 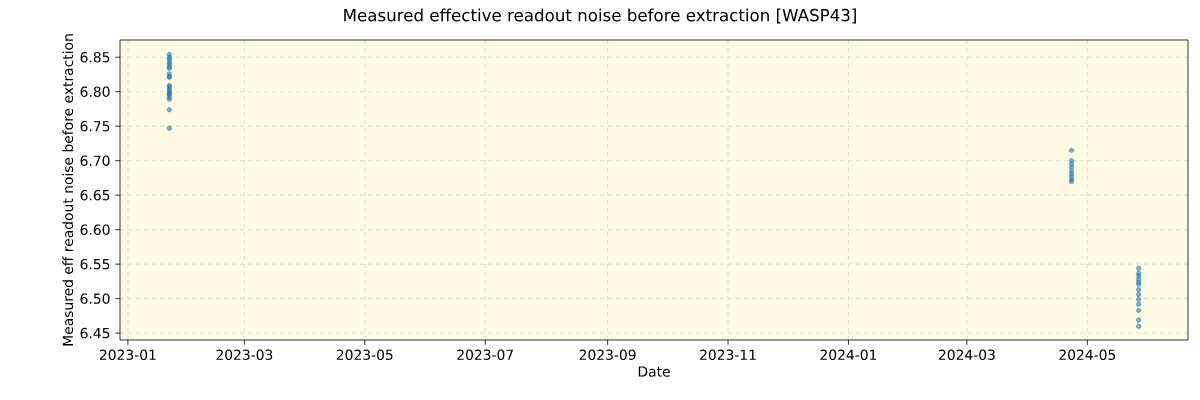 I want to click on x-tick-label: 2024-03, so click(x=966, y=354).